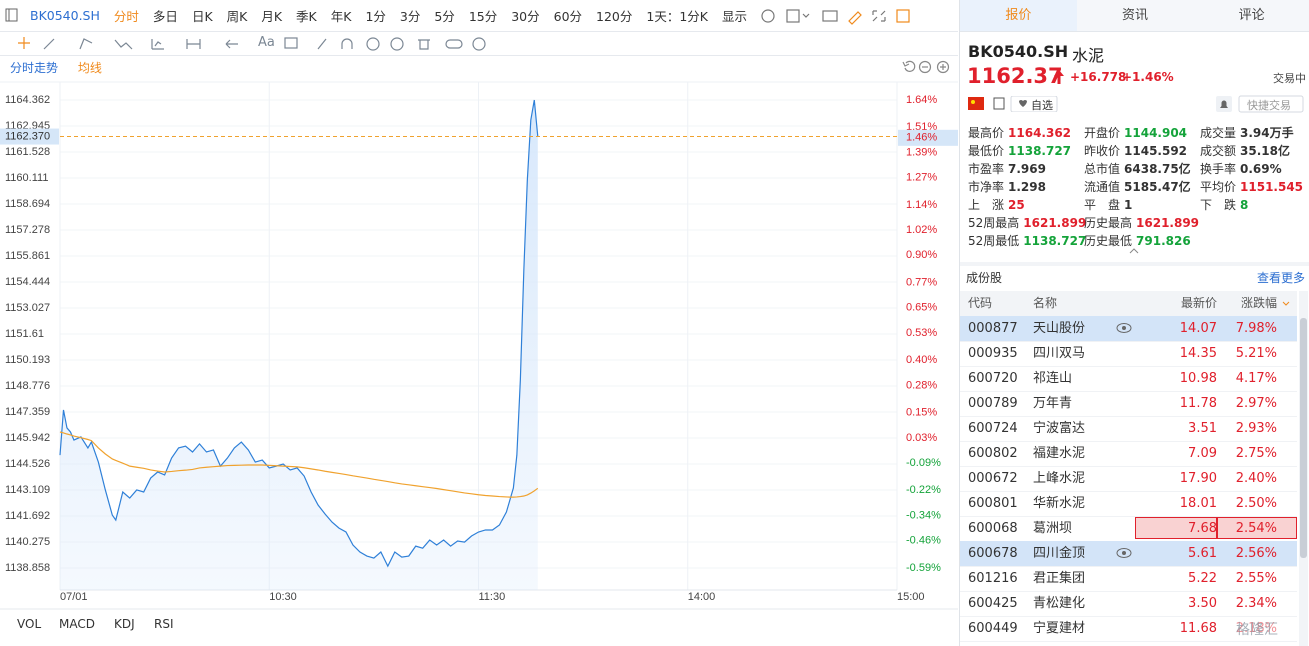 Image resolution: width=1309 pixels, height=646 pixels. I want to click on view-more: 查看更多, so click(1280, 278).